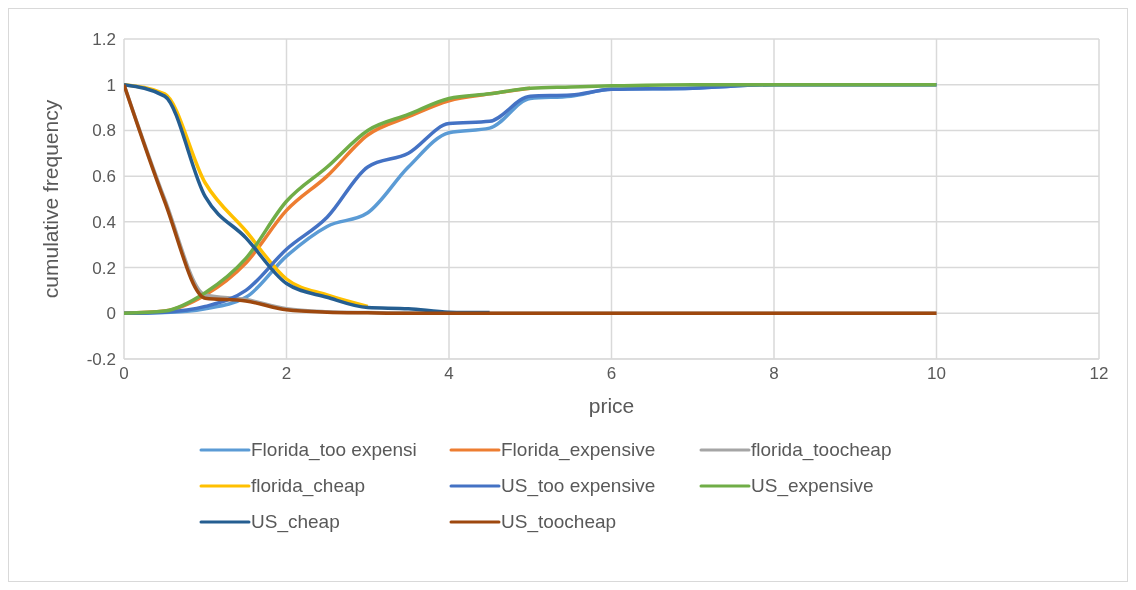 The width and height of the screenshot is (1136, 590). What do you see at coordinates (104, 40) in the screenshot?
I see `y-tick-label: 1.2` at bounding box center [104, 40].